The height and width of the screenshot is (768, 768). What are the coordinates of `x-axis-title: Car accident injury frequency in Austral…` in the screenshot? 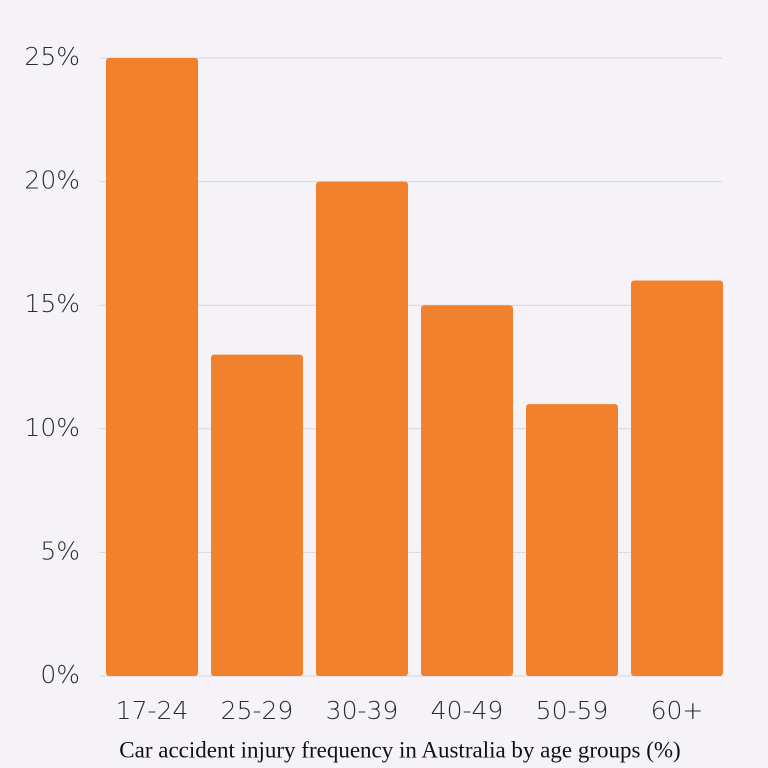 It's located at (399, 749).